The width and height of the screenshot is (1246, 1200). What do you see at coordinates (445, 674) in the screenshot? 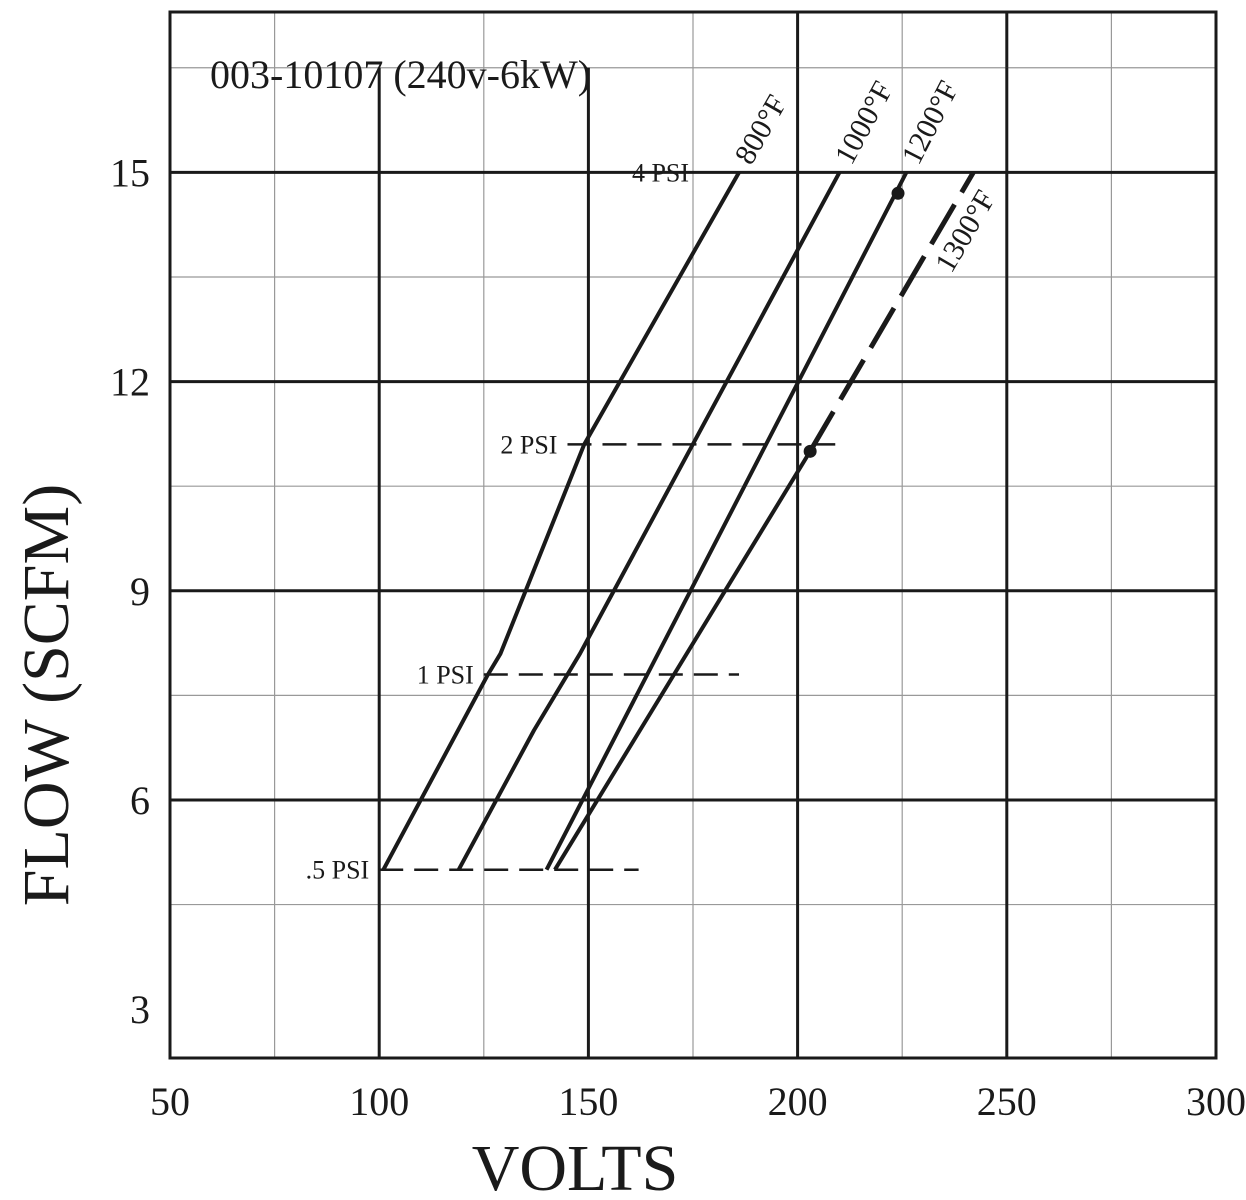
I see `pressure-label: 1 PSI` at bounding box center [445, 674].